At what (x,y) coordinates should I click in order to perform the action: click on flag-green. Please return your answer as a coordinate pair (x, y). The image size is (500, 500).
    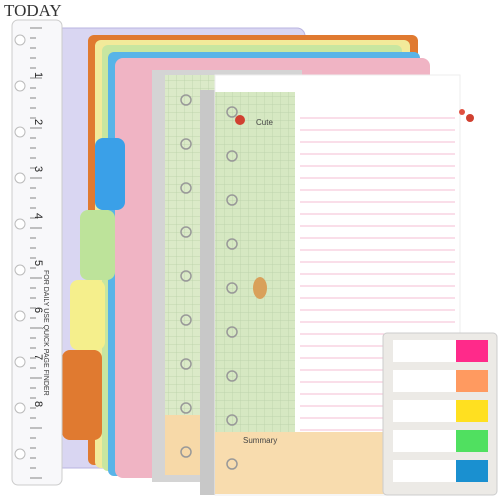
    Looking at the image, I should click on (472, 441).